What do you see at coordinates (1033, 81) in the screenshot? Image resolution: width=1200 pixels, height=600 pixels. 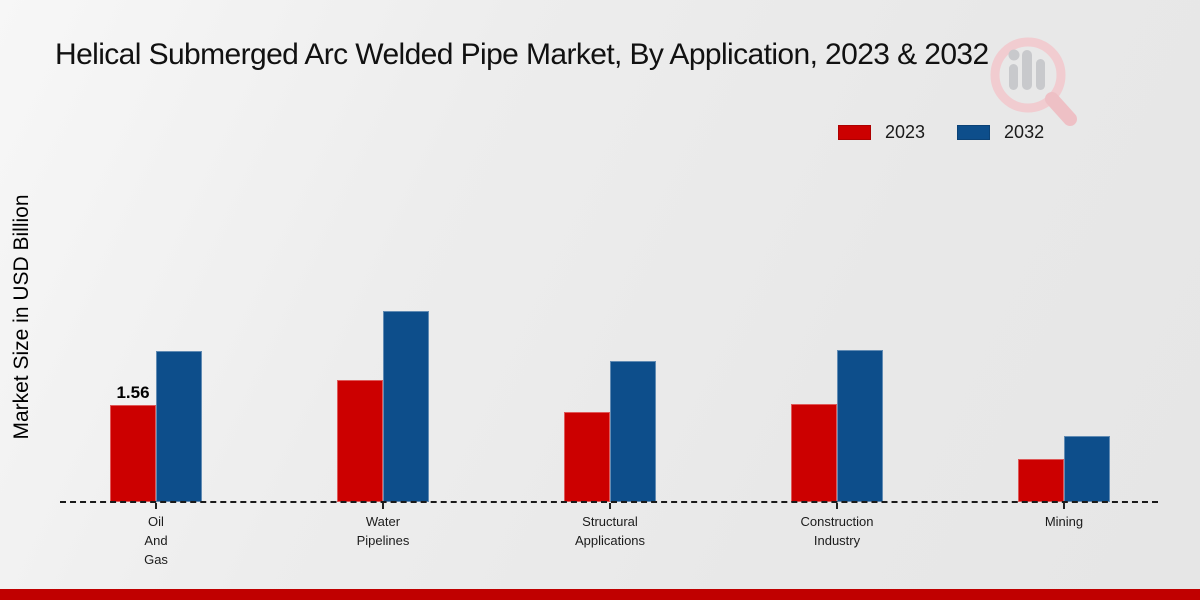 I see `market-research-future-watermark-icon` at bounding box center [1033, 81].